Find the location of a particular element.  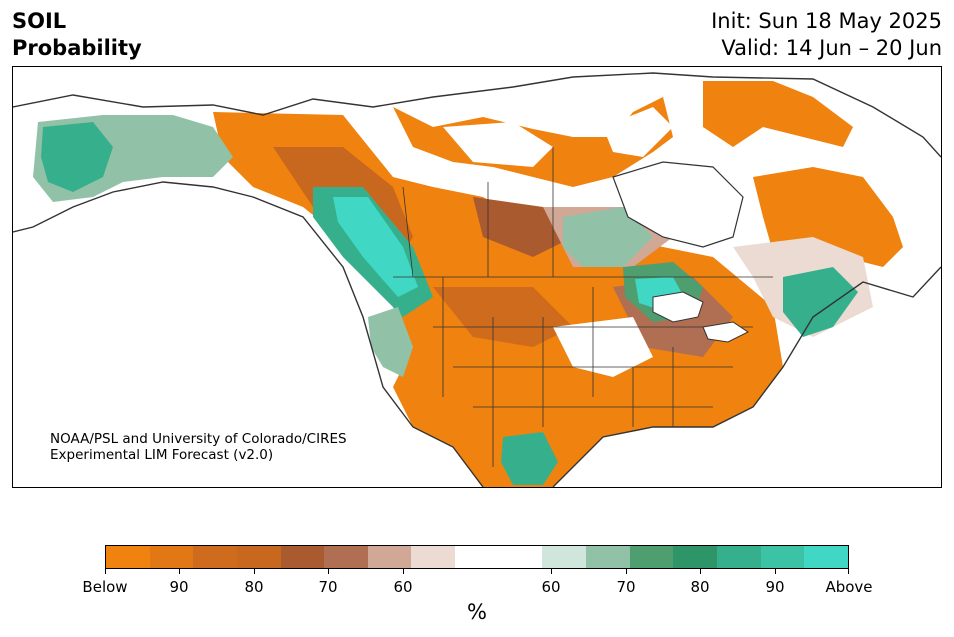

colorbar is located at coordinates (477, 557).